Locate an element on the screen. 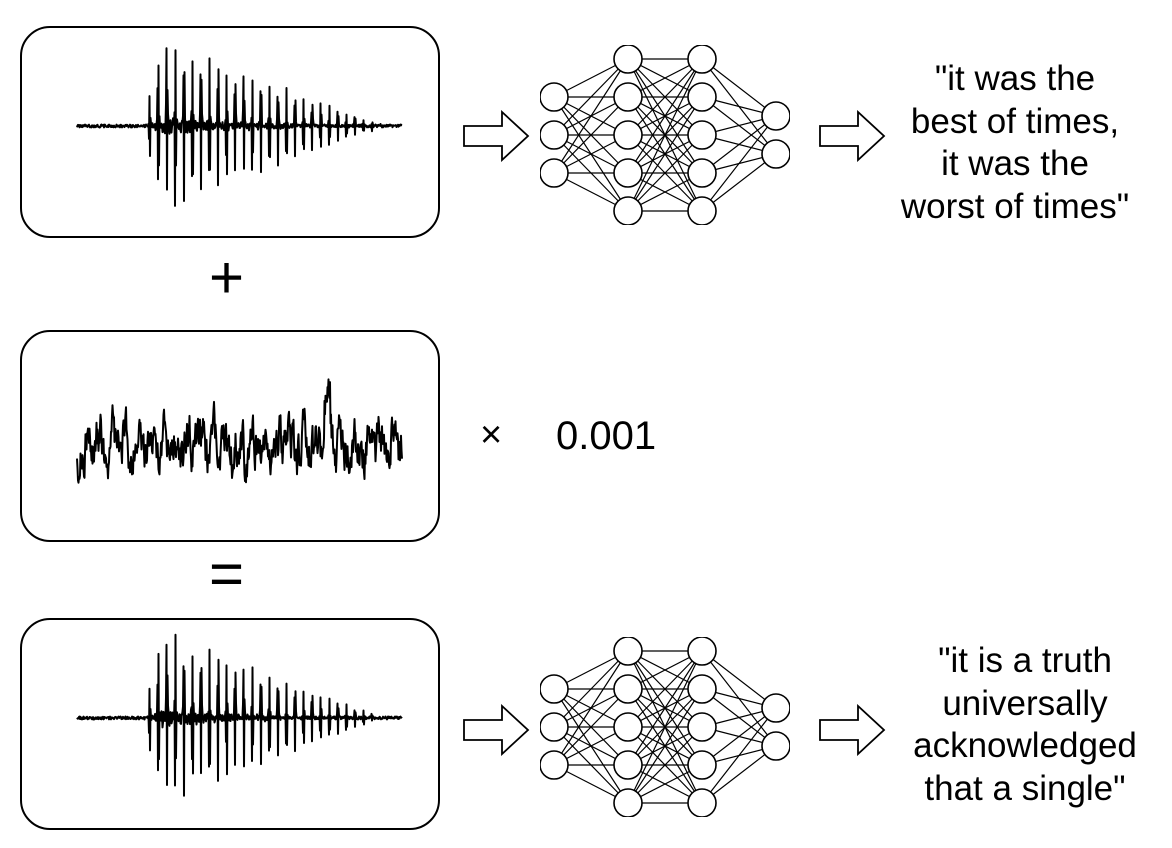  noise-waveform-panel is located at coordinates (230, 436).